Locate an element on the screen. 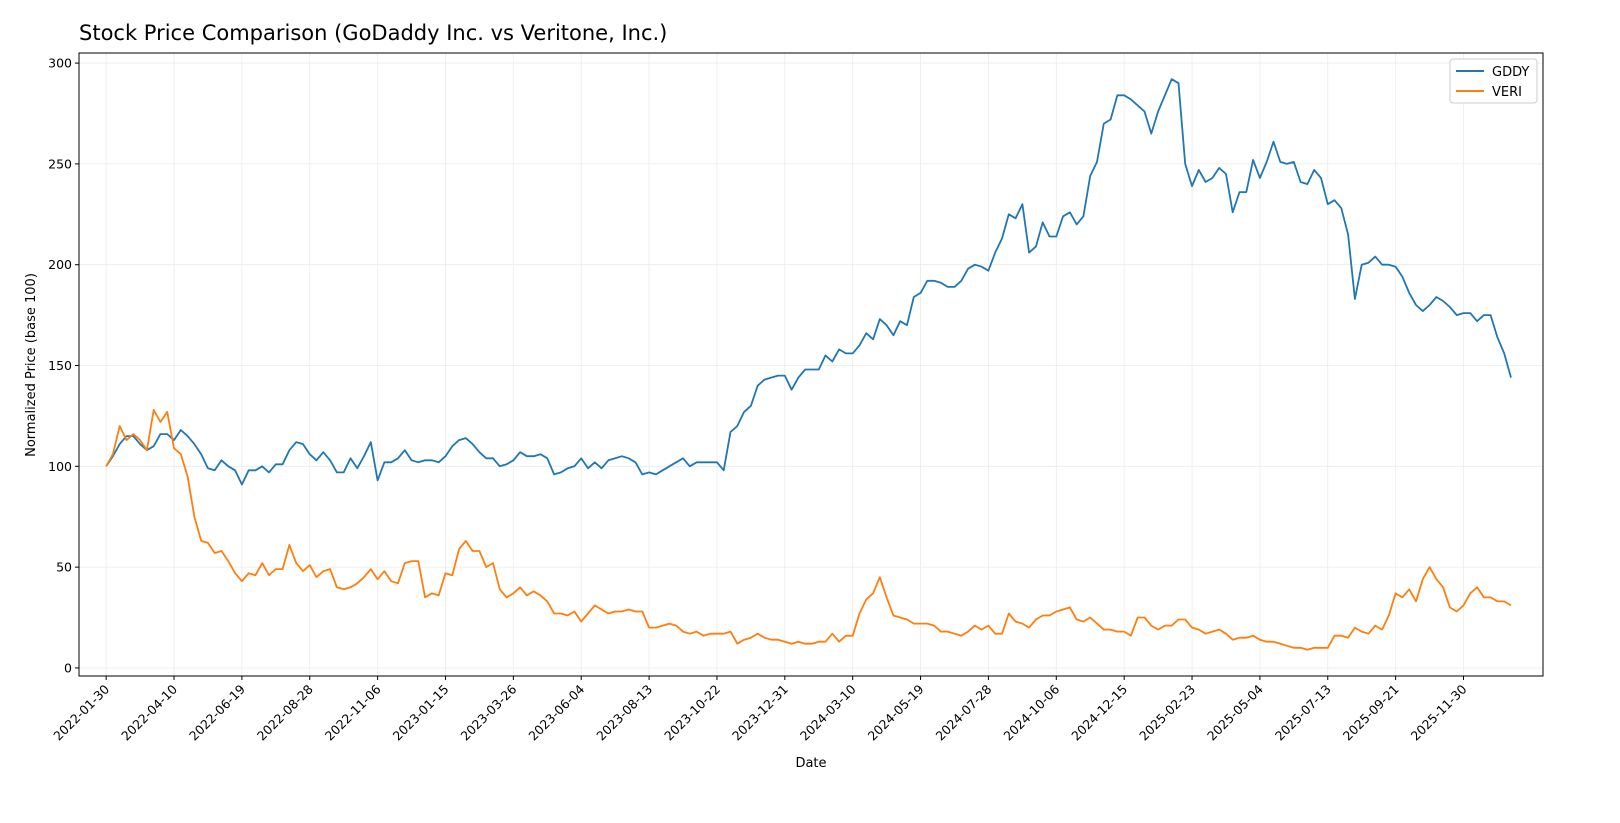 This screenshot has height=823, width=1620. legend: GDDY VERI is located at coordinates (1493, 81).